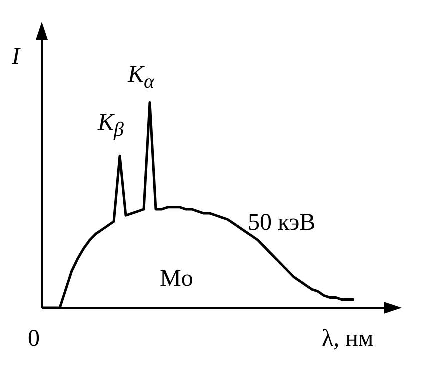 The height and width of the screenshot is (372, 425). What do you see at coordinates (177, 279) in the screenshot?
I see `annotation: Mo` at bounding box center [177, 279].